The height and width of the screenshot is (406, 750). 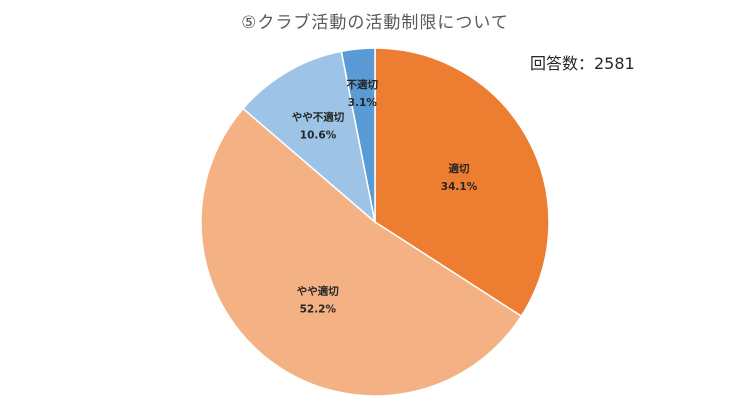 I want to click on slice-label-0: 適切, so click(x=459, y=168).